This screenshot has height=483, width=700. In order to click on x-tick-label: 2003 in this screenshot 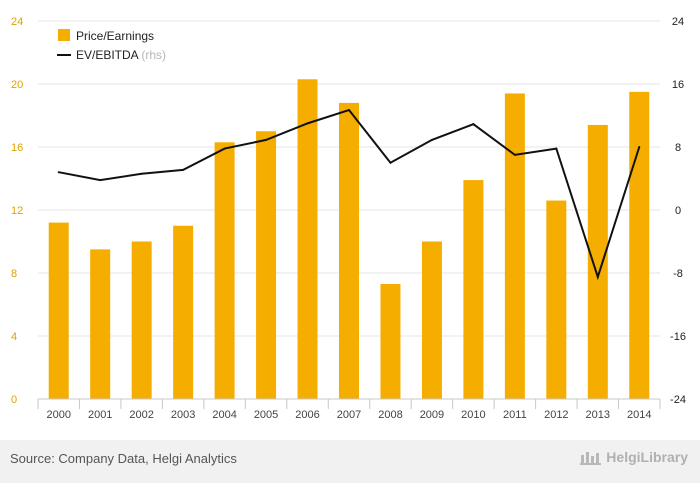, I will do `click(183, 415)`.